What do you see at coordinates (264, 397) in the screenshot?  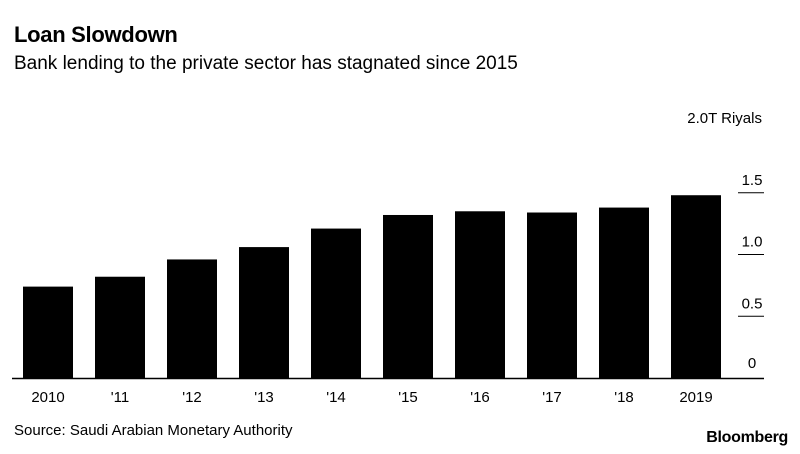 I see `x-tick-label: '13` at bounding box center [264, 397].